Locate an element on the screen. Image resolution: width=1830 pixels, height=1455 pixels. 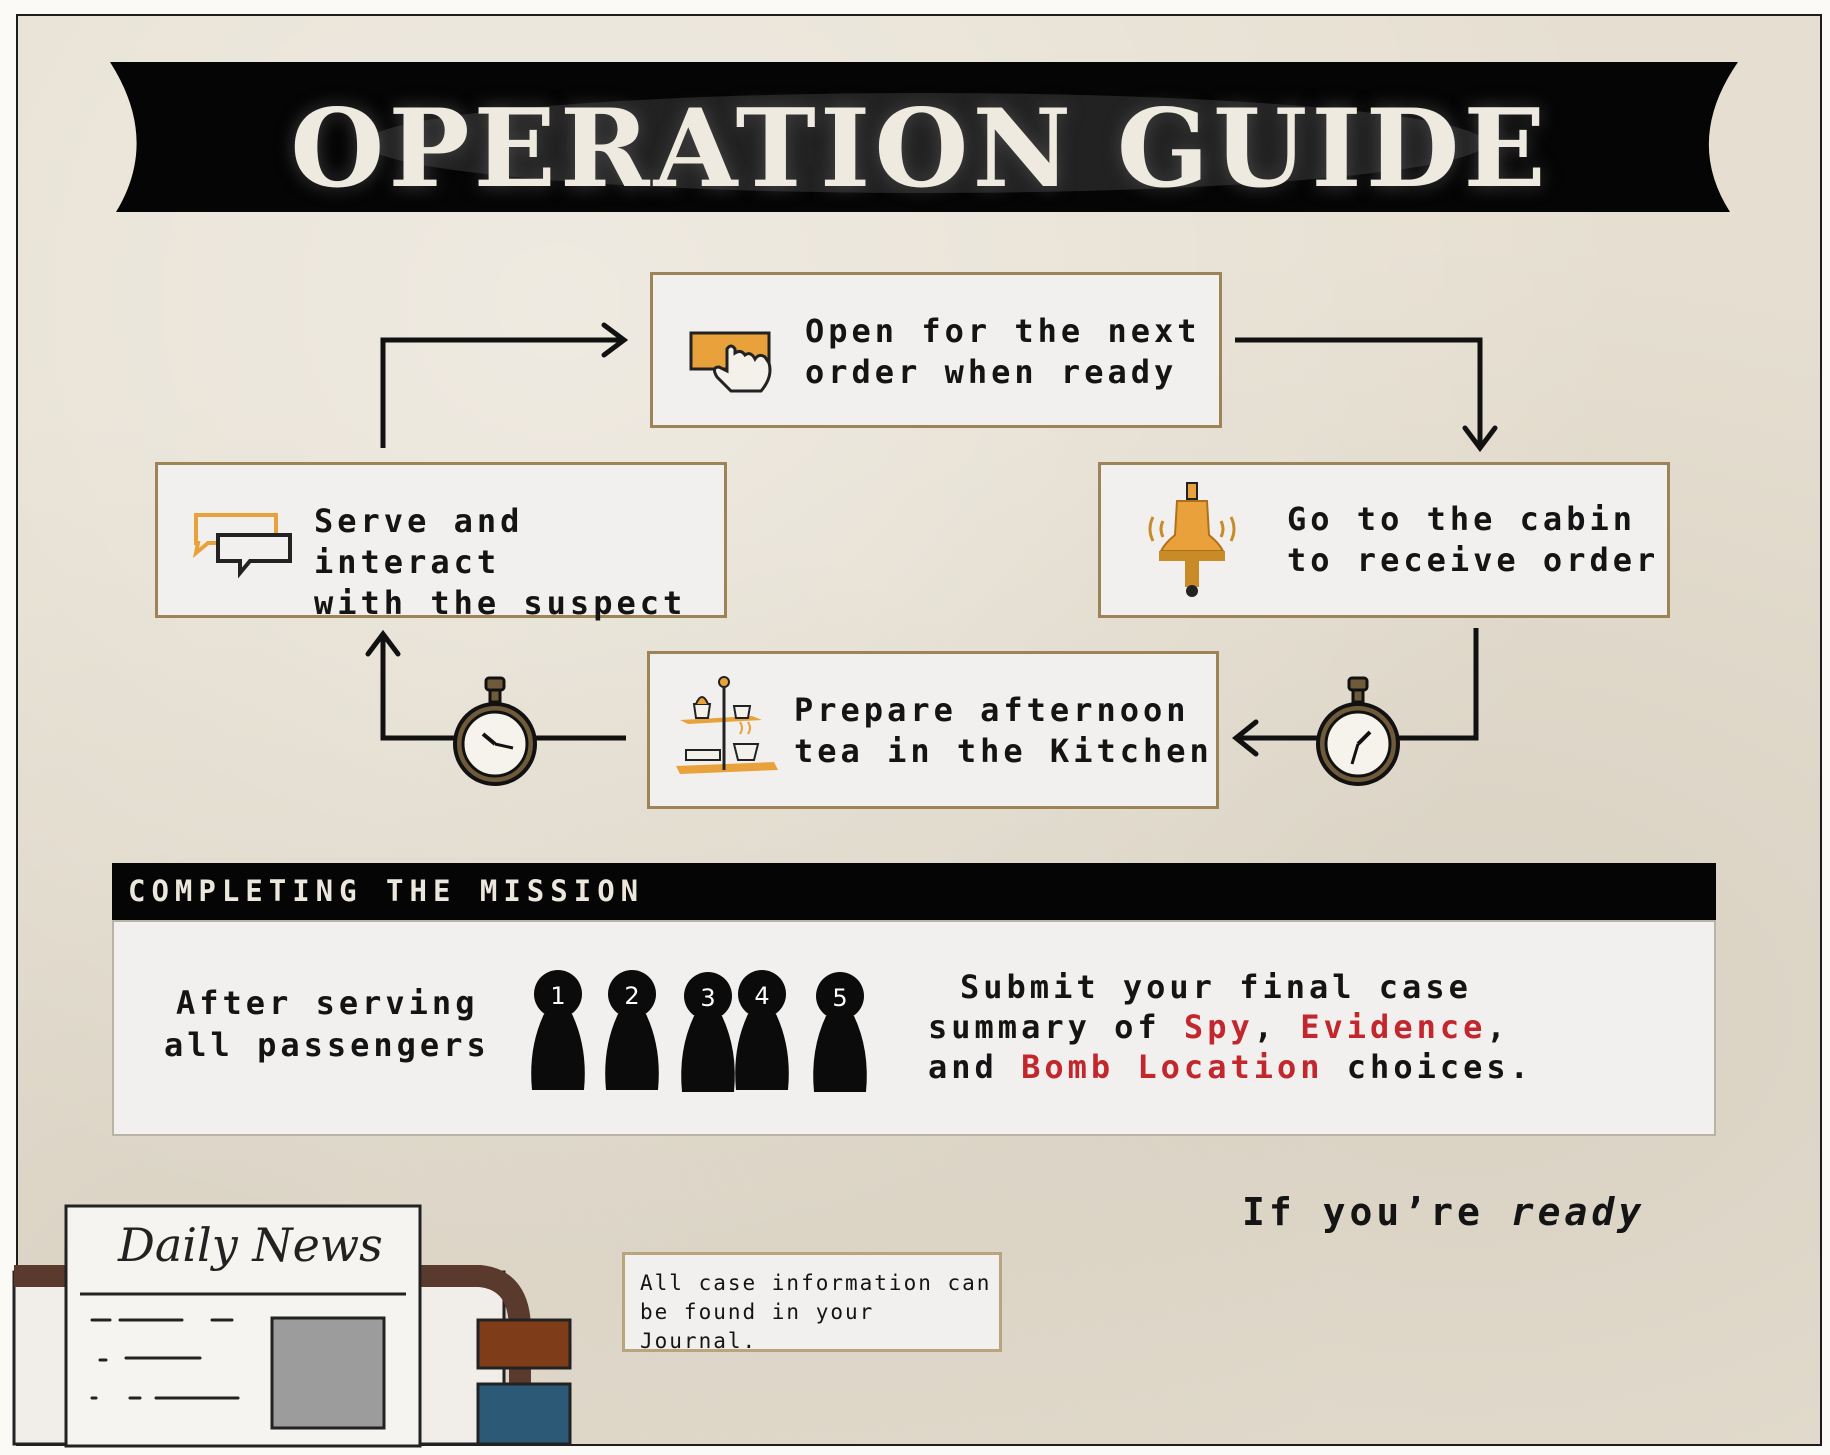
submit-line3: and Bomb Location choices. is located at coordinates (1230, 1067).